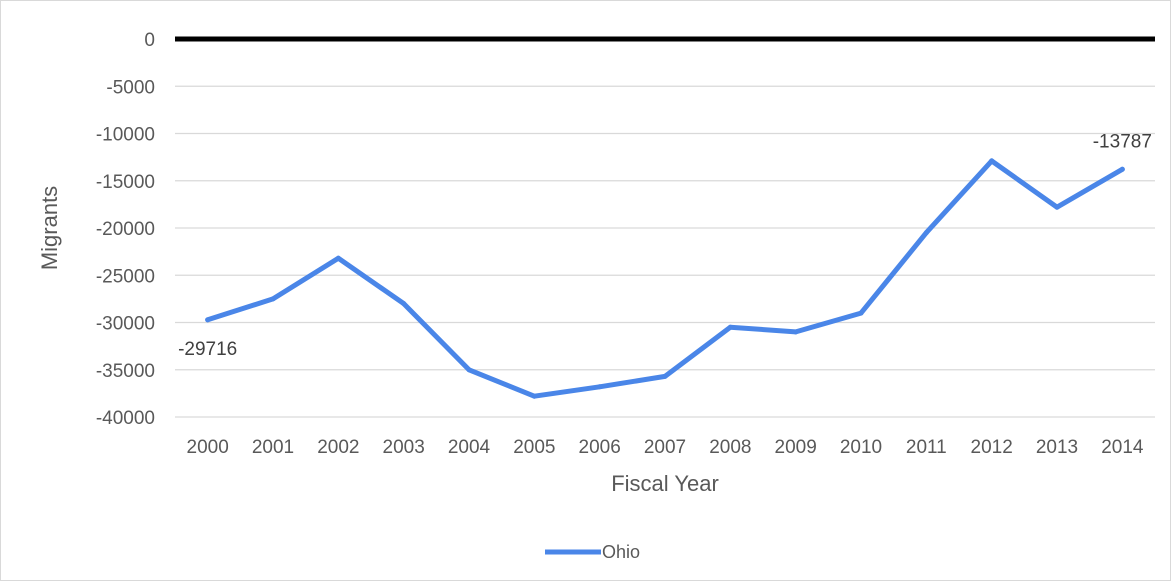 The image size is (1171, 582). I want to click on x-tick-label: 2008, so click(730, 447).